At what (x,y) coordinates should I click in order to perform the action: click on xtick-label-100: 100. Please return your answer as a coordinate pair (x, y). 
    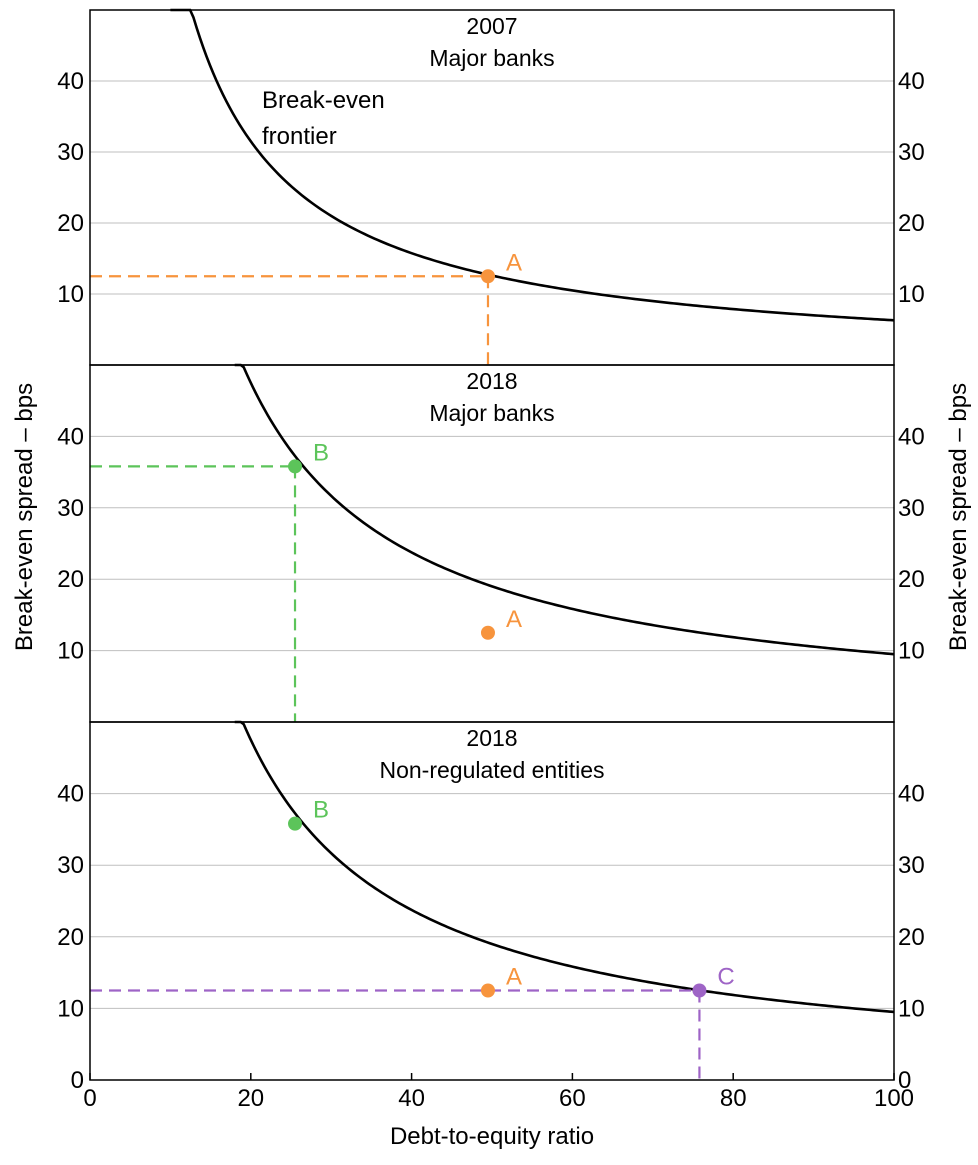
    Looking at the image, I should click on (894, 1098).